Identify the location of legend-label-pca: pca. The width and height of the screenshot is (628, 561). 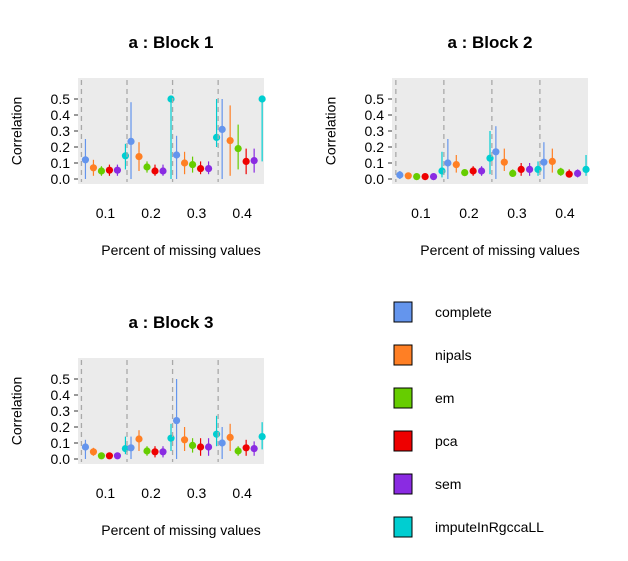
(446, 441).